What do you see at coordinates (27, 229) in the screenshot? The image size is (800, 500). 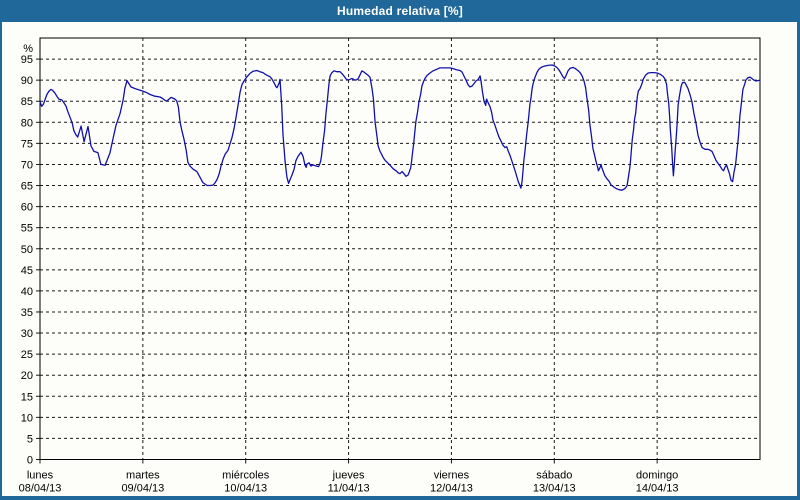 I see `y-tick-label: 55` at bounding box center [27, 229].